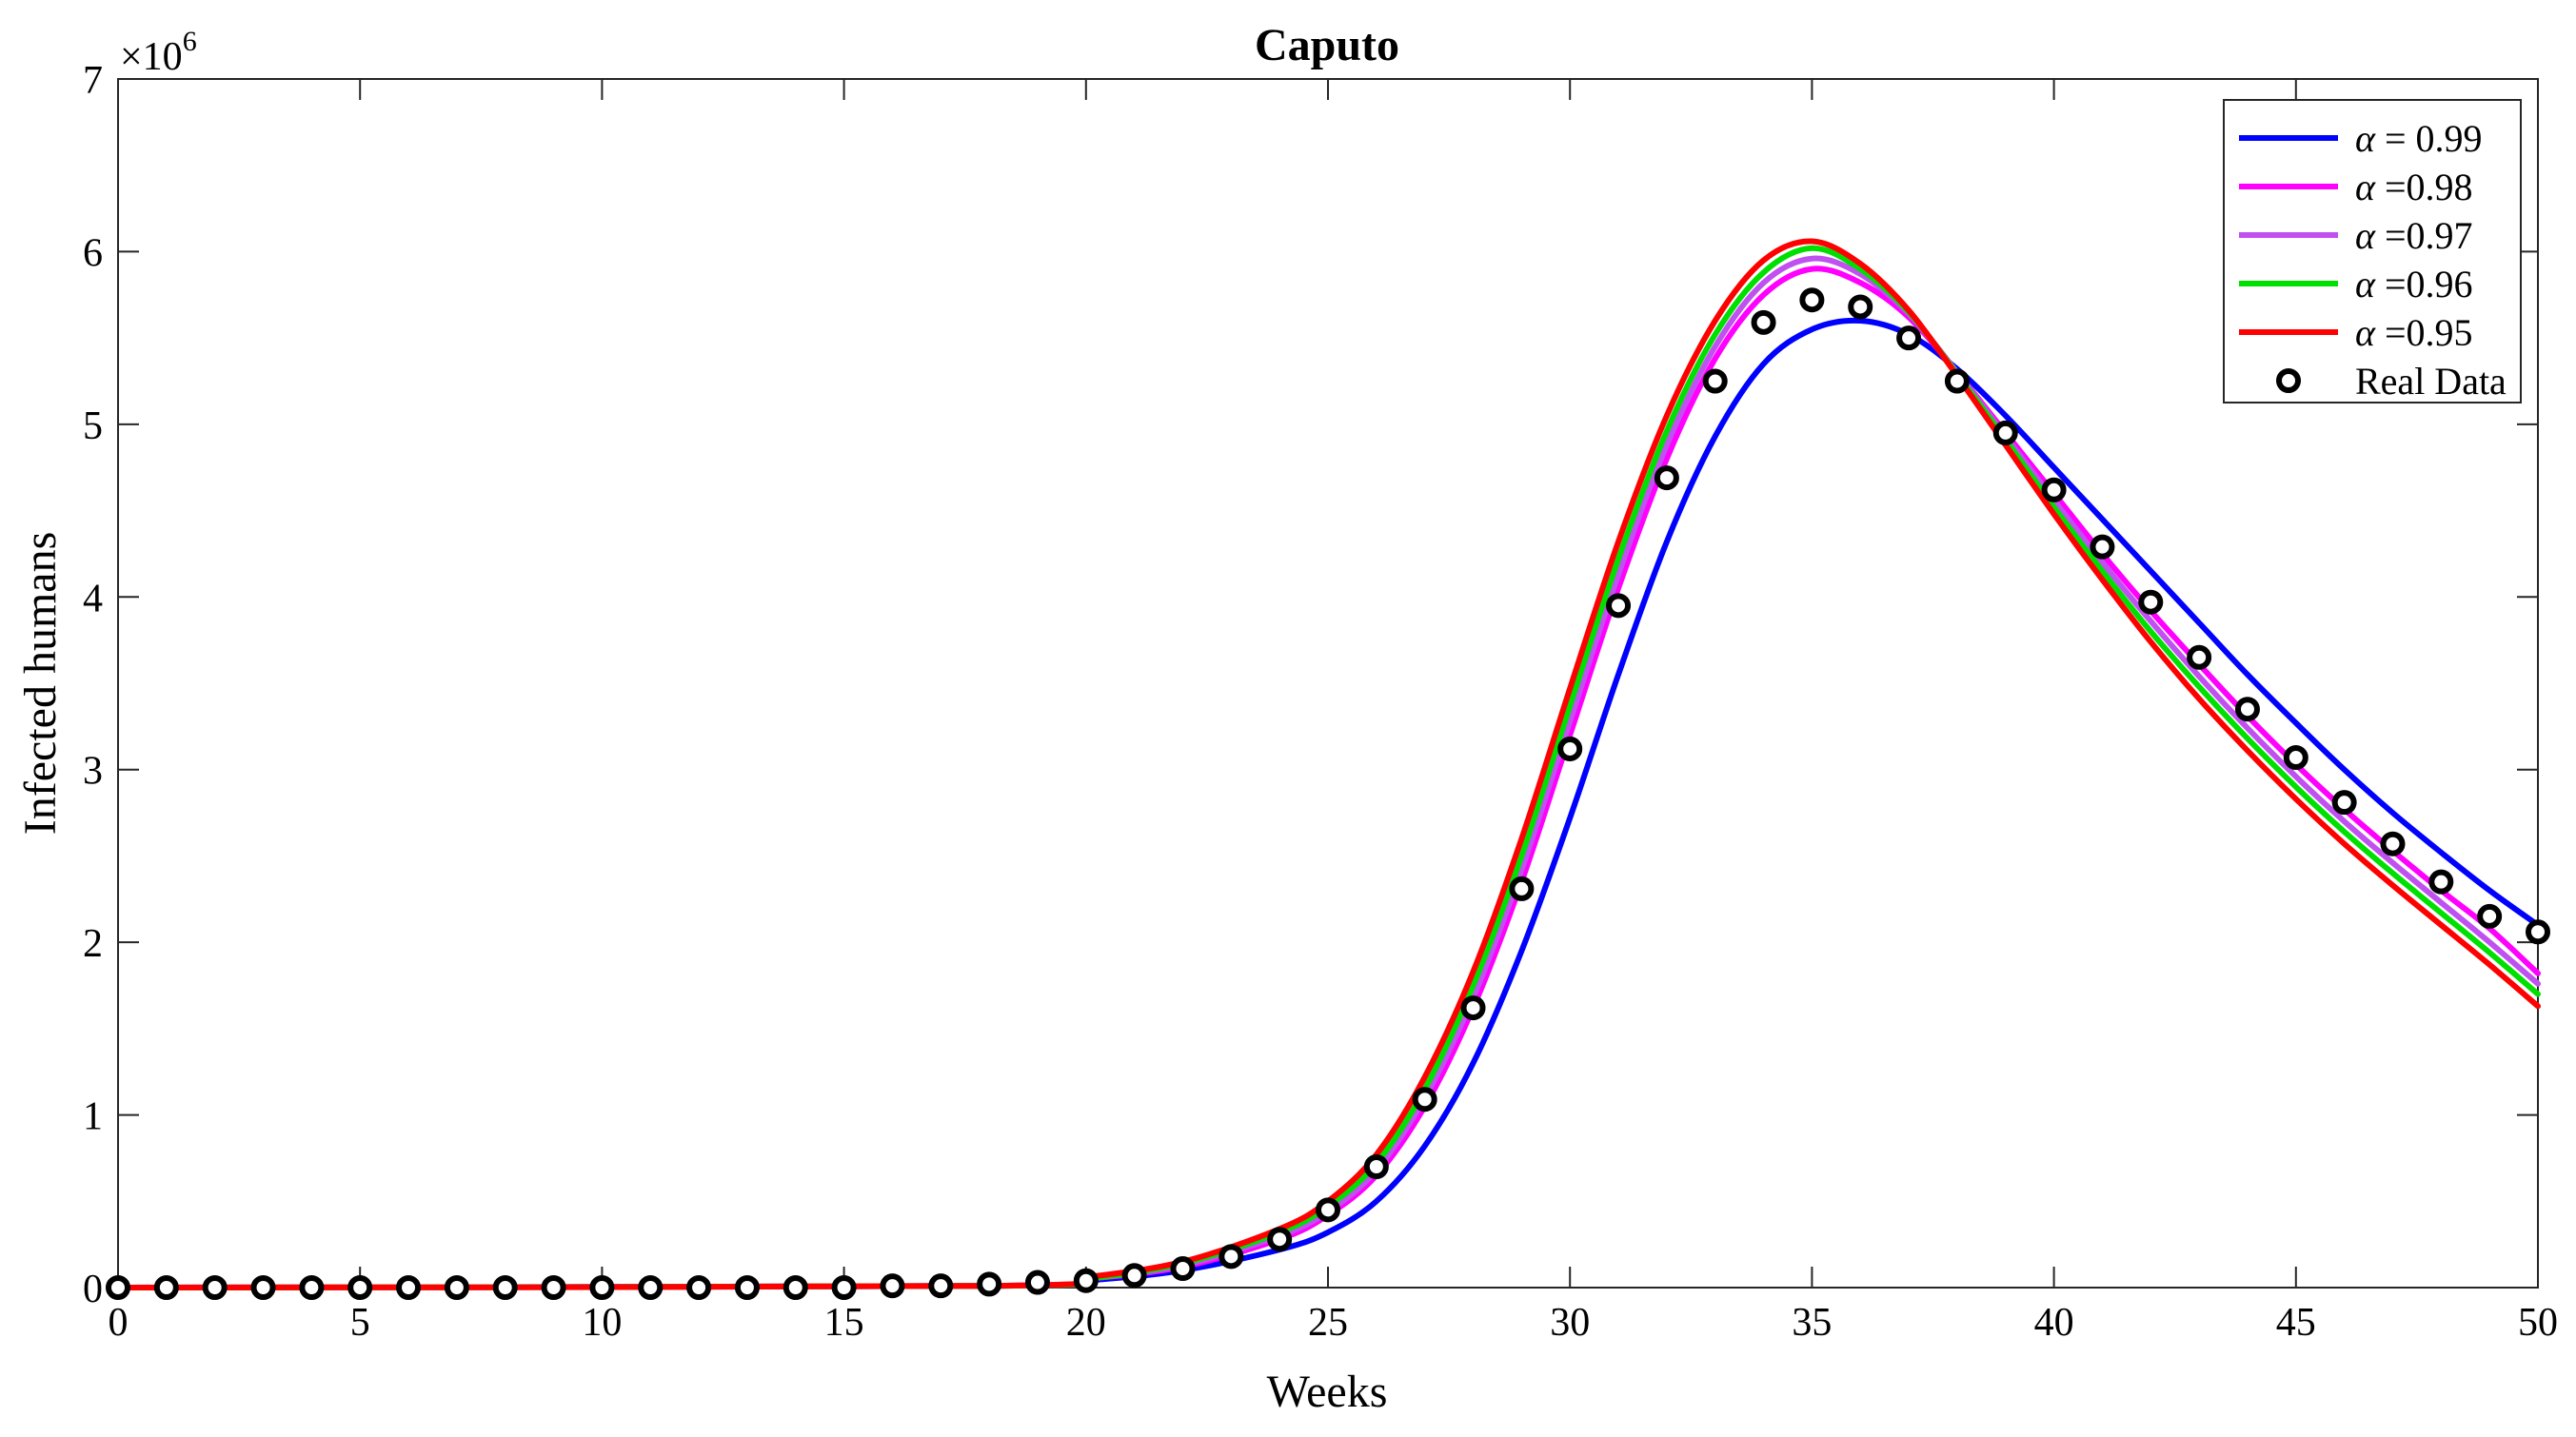  I want to click on legend-box, so click(2372, 251).